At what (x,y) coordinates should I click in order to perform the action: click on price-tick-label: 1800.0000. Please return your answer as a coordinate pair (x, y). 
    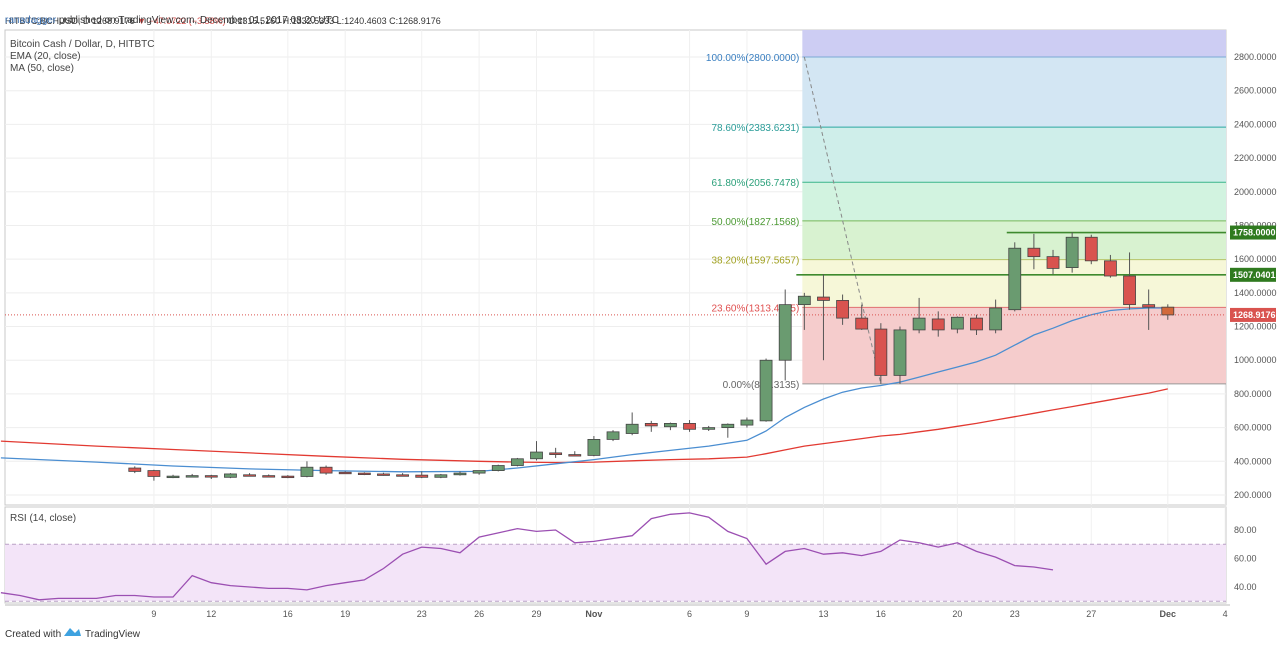
    Looking at the image, I should click on (1255, 225).